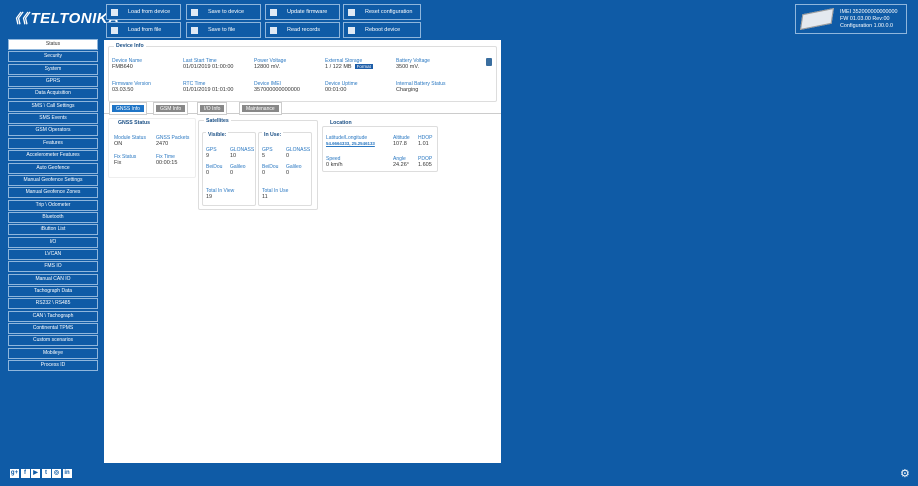  What do you see at coordinates (341, 84) in the screenshot?
I see `field-label: Device Uptime` at bounding box center [341, 84].